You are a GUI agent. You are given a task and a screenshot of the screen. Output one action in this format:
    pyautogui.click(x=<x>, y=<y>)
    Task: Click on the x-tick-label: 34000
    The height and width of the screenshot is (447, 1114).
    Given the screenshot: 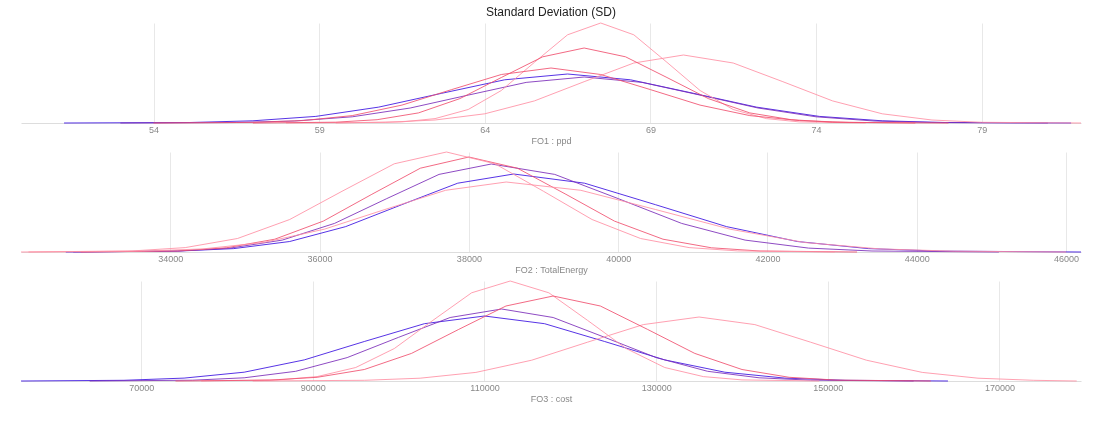 What is the action you would take?
    pyautogui.click(x=171, y=258)
    